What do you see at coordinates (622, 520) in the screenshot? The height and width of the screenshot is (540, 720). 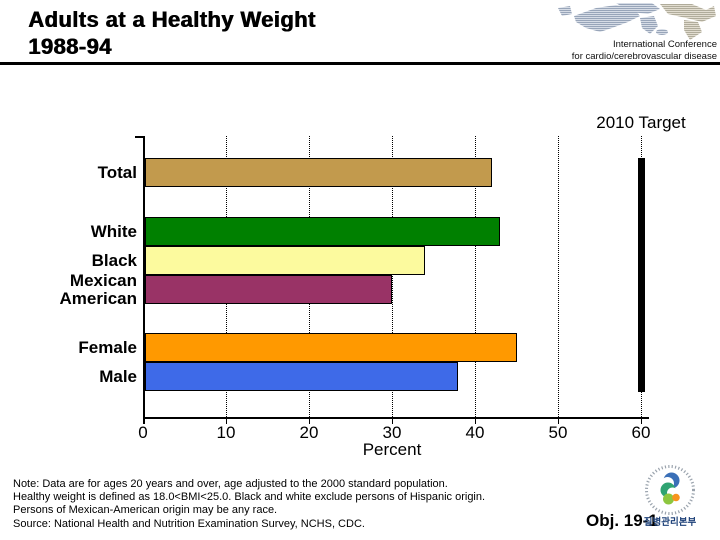 I see `objective-label: Obj. 19-1` at bounding box center [622, 520].